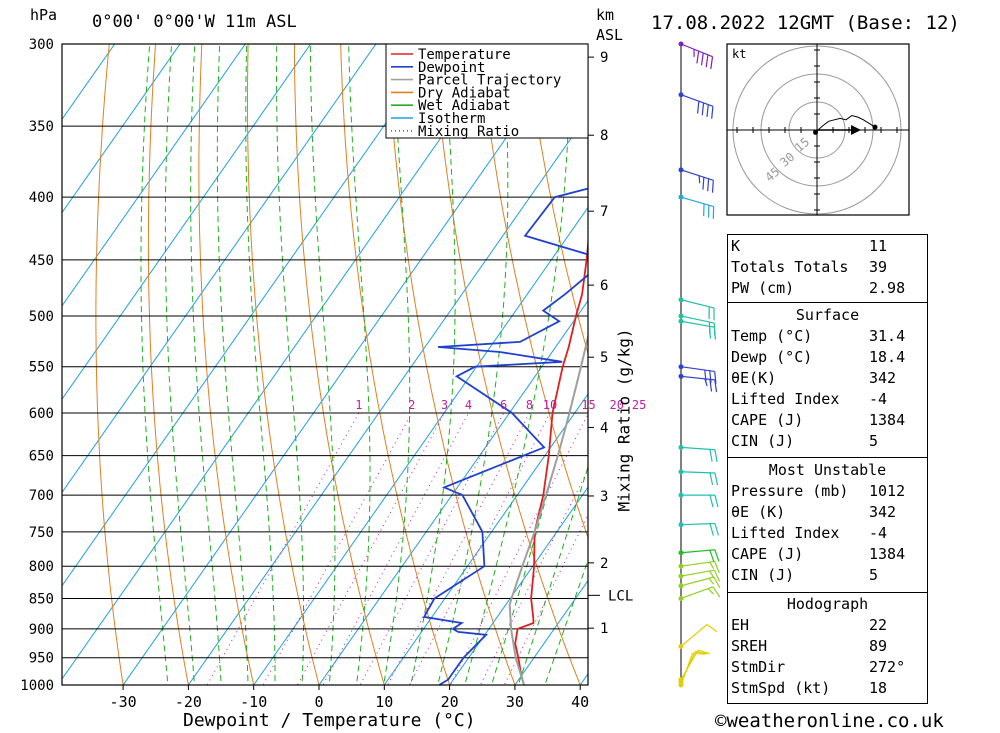 Image resolution: width=1000 pixels, height=733 pixels. I want to click on pressure-tick-label: 950, so click(41, 659).